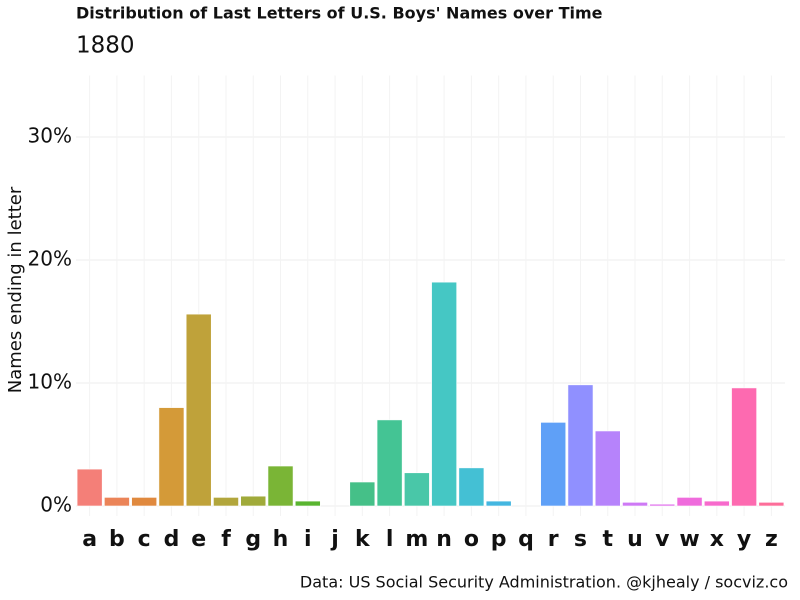 The height and width of the screenshot is (600, 800). I want to click on x-tick-label: n, so click(444, 539).